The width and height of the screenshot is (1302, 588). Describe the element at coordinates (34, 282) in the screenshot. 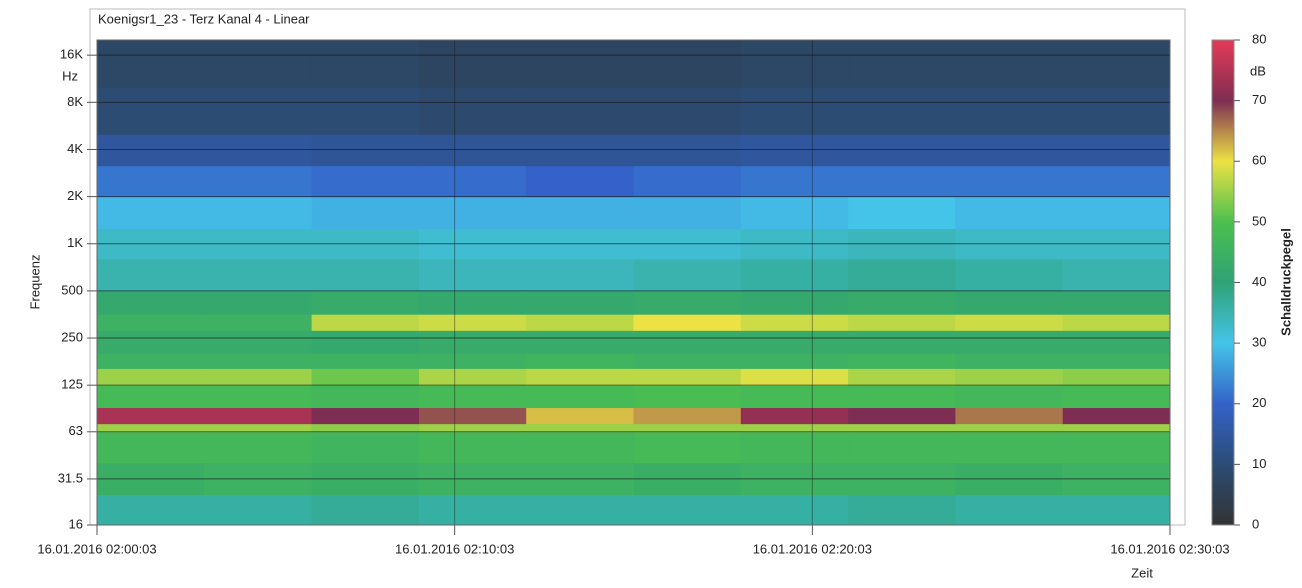

I see `y-label: Frequenz` at that location.